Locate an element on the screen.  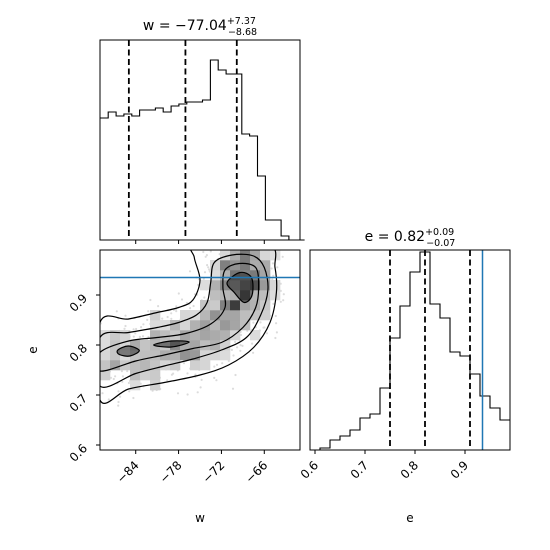
contour-outermost is located at coordinates (189, 327).